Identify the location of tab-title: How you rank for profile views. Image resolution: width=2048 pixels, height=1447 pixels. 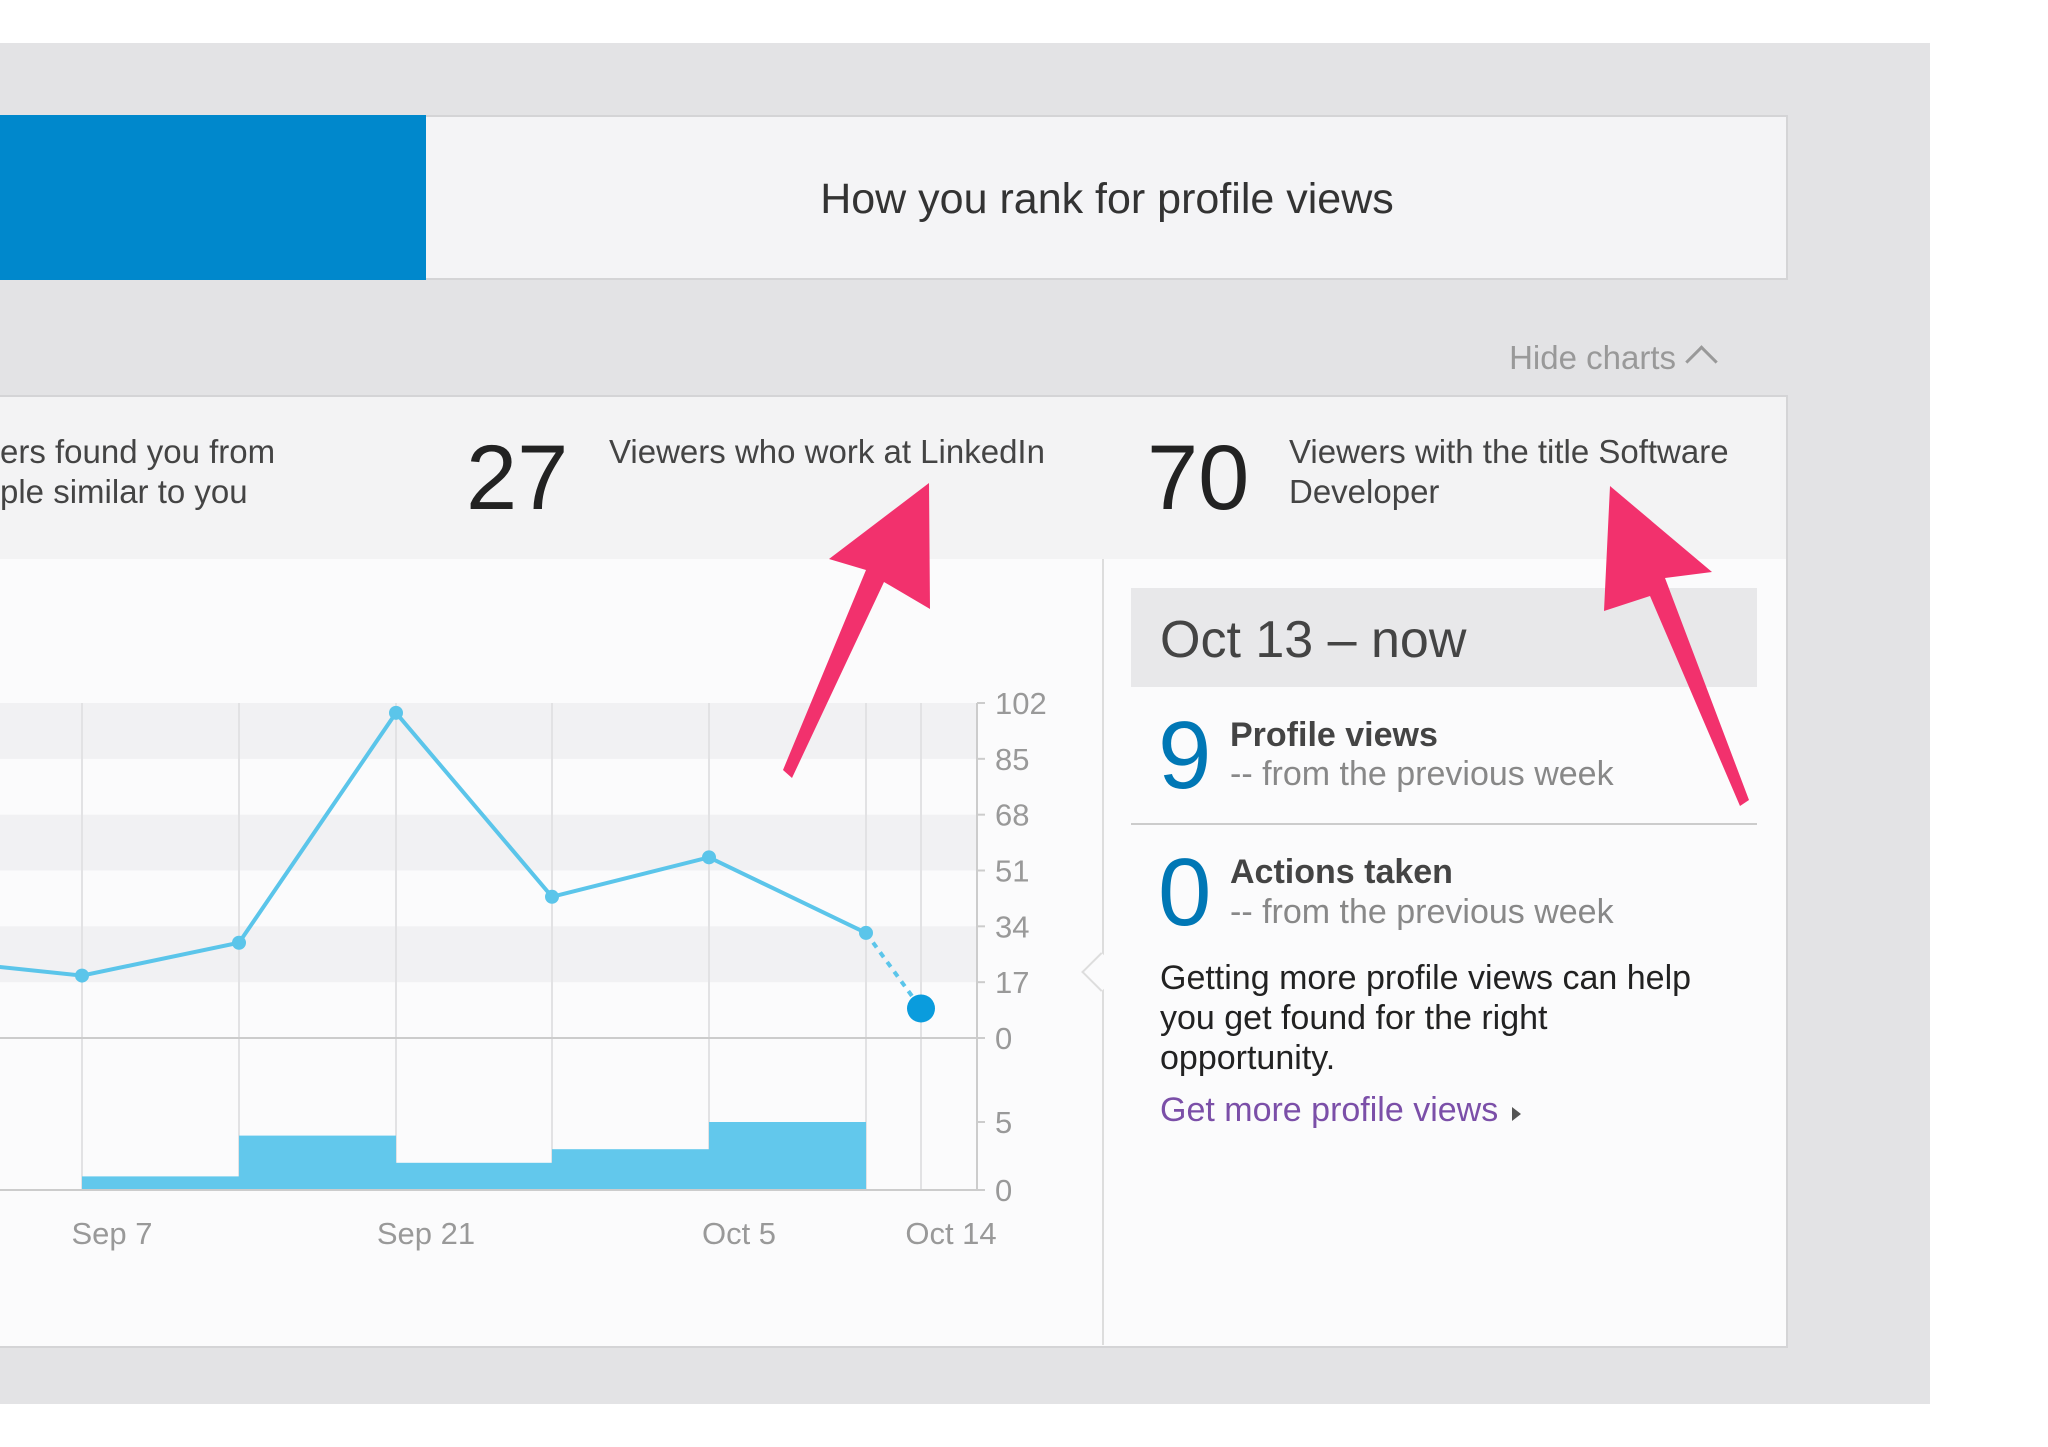
(1107, 199).